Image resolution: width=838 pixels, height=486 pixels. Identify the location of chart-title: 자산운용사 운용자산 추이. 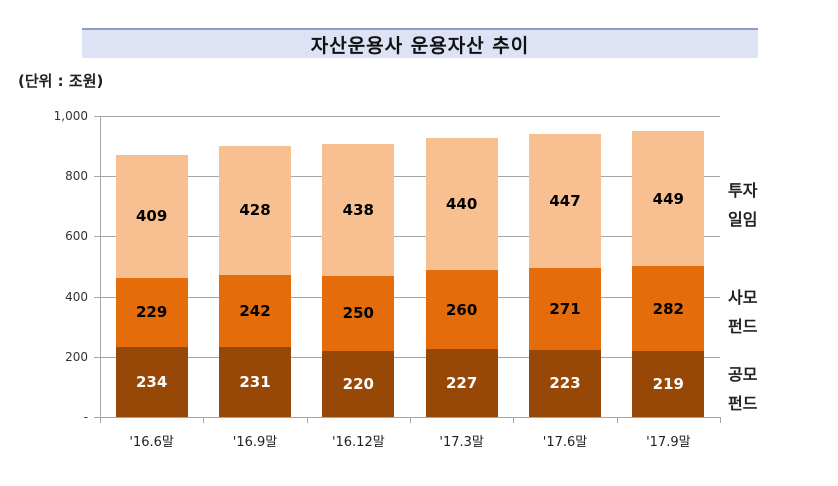
(420, 45).